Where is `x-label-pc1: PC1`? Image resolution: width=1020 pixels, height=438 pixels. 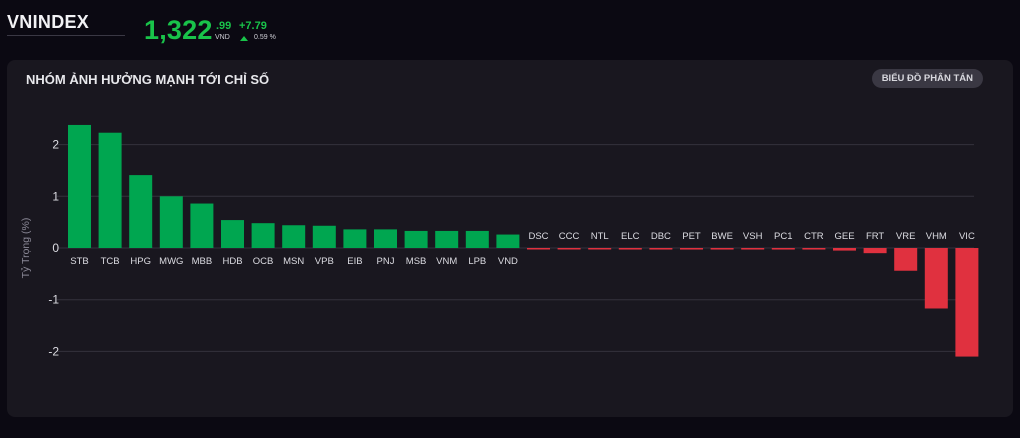
x-label-pc1: PC1 is located at coordinates (783, 236).